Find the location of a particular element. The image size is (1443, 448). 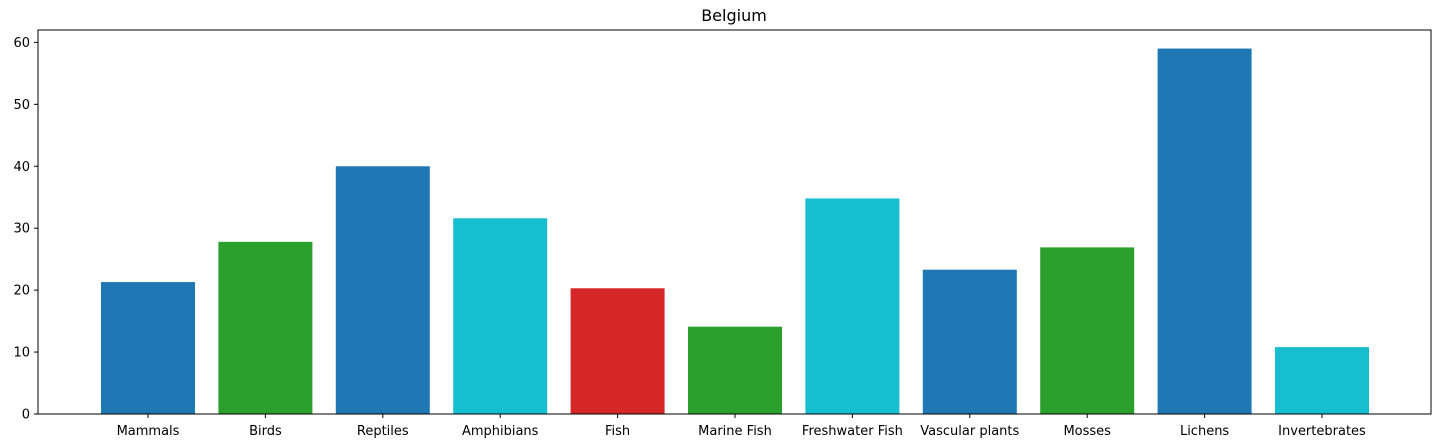

y-axis: 0 10 20 30 40 50 60 is located at coordinates (25, 229).